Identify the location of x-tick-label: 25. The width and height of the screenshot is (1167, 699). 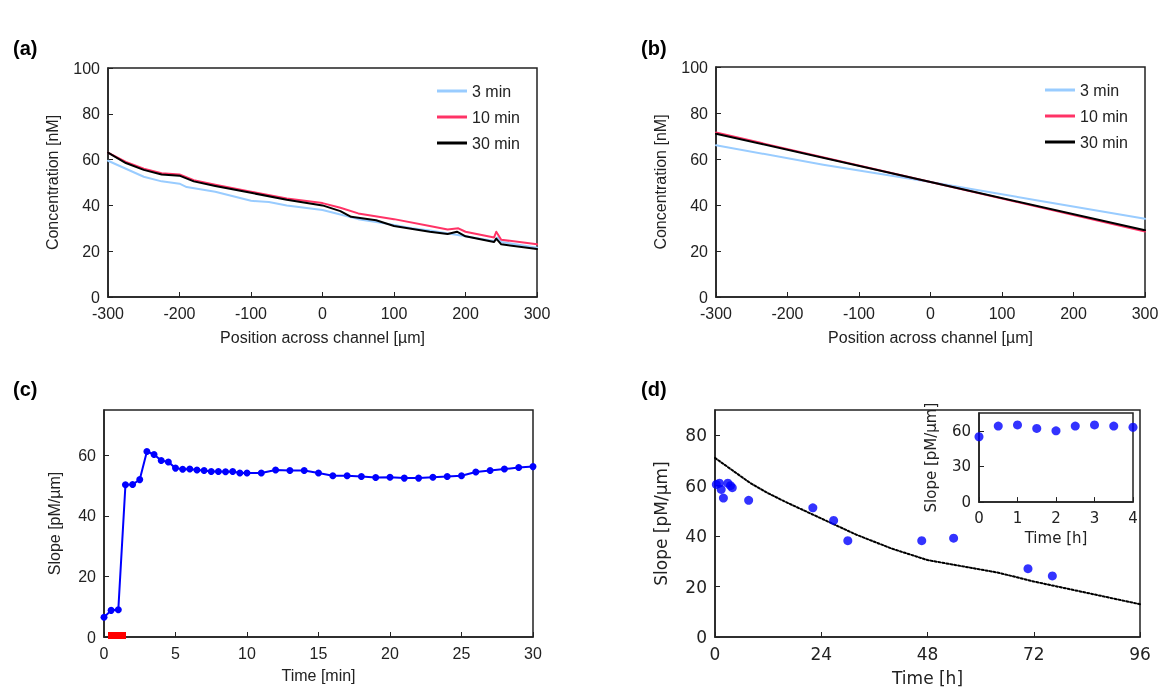
(461, 653).